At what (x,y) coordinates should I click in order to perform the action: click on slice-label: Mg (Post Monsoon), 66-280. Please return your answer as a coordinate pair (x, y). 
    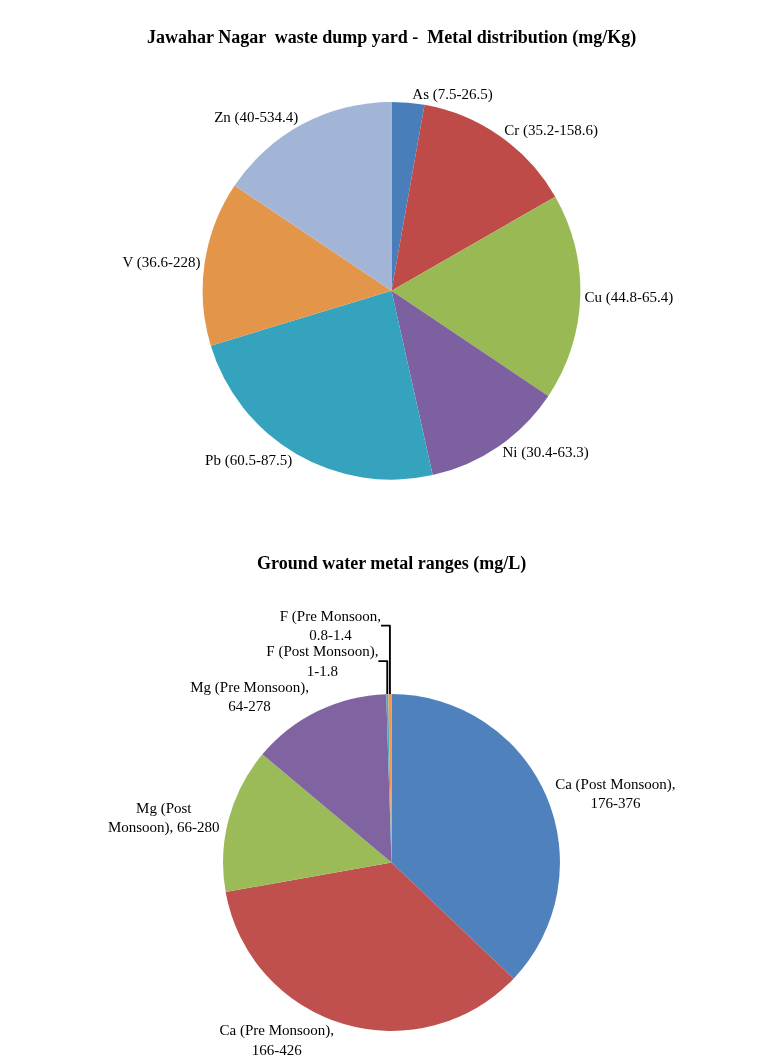
    Looking at the image, I should click on (163, 818).